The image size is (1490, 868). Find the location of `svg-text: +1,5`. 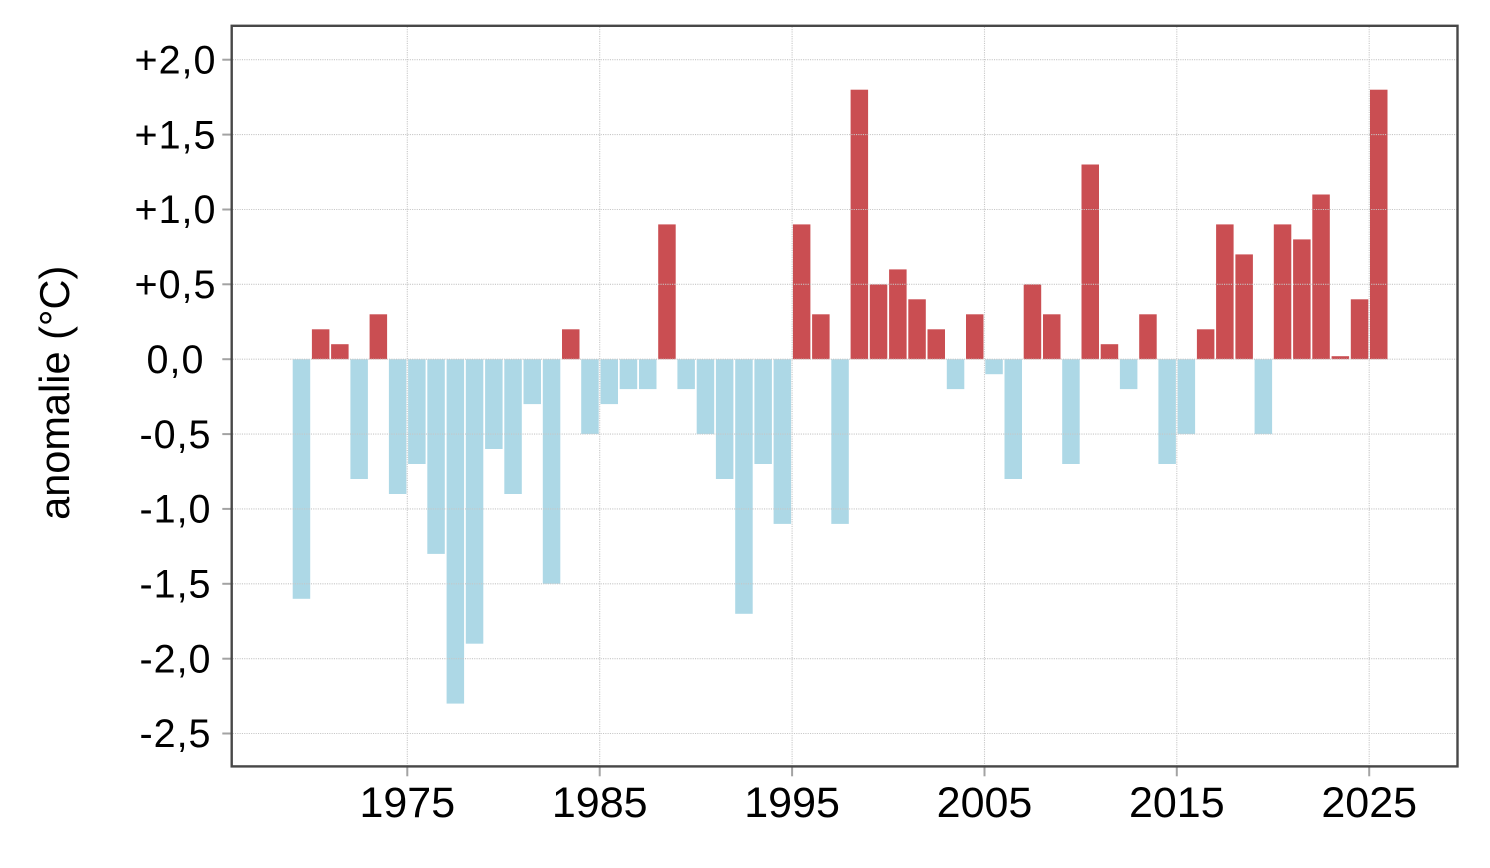

svg-text: +1,5 is located at coordinates (176, 135).